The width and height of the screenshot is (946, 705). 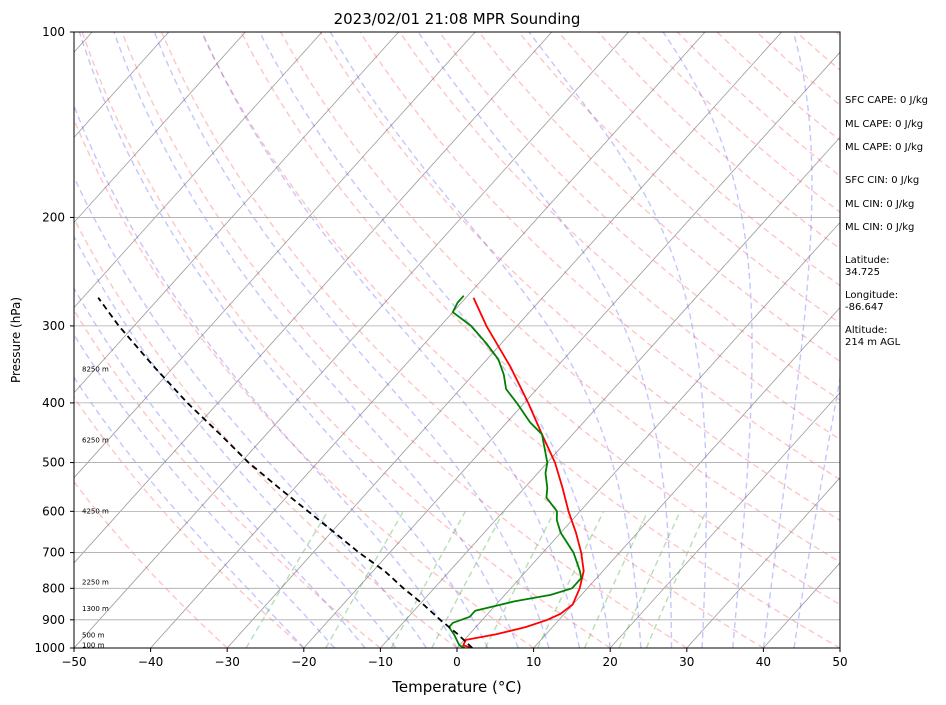 I want to click on height-label: 8250 m, so click(x=95, y=369).